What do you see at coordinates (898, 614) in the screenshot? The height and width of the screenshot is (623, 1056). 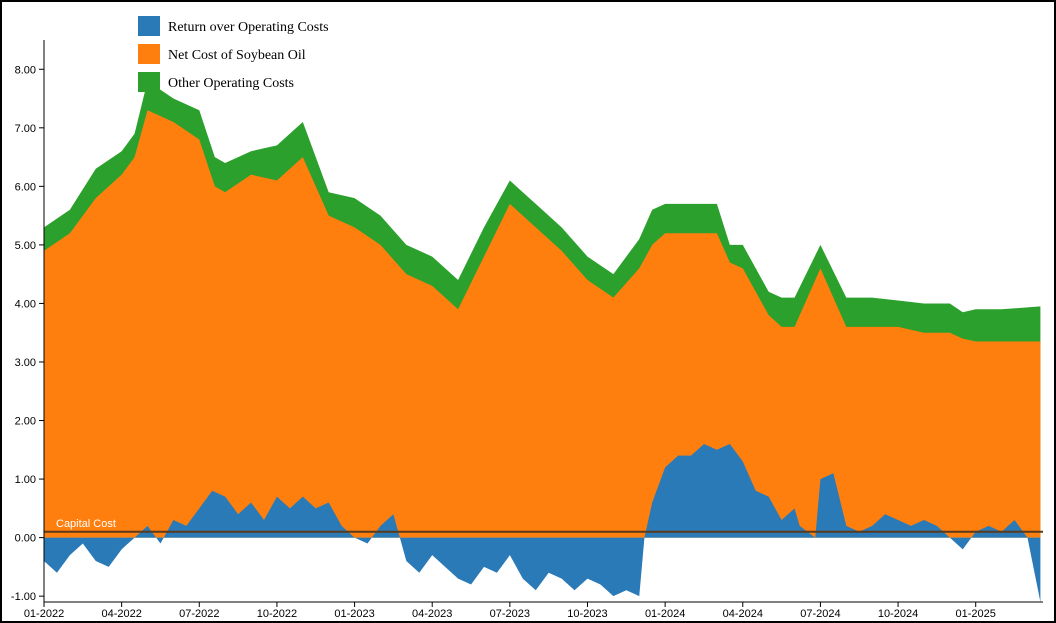 I see `x-tick-label: 10-2024` at bounding box center [898, 614].